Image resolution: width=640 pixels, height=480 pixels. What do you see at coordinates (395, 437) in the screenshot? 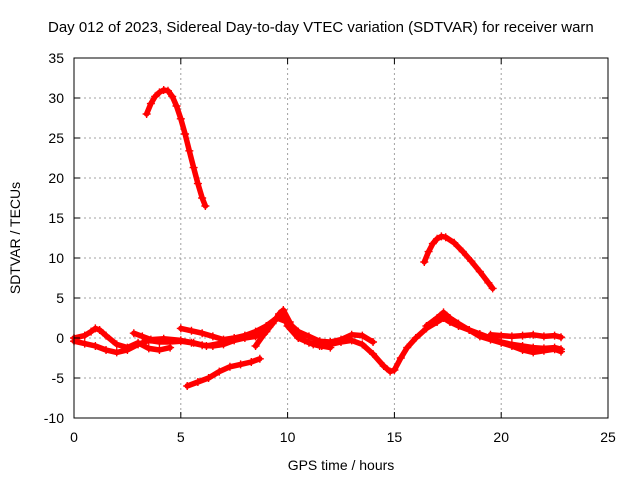
I see `x-tick-label: 15` at bounding box center [395, 437].